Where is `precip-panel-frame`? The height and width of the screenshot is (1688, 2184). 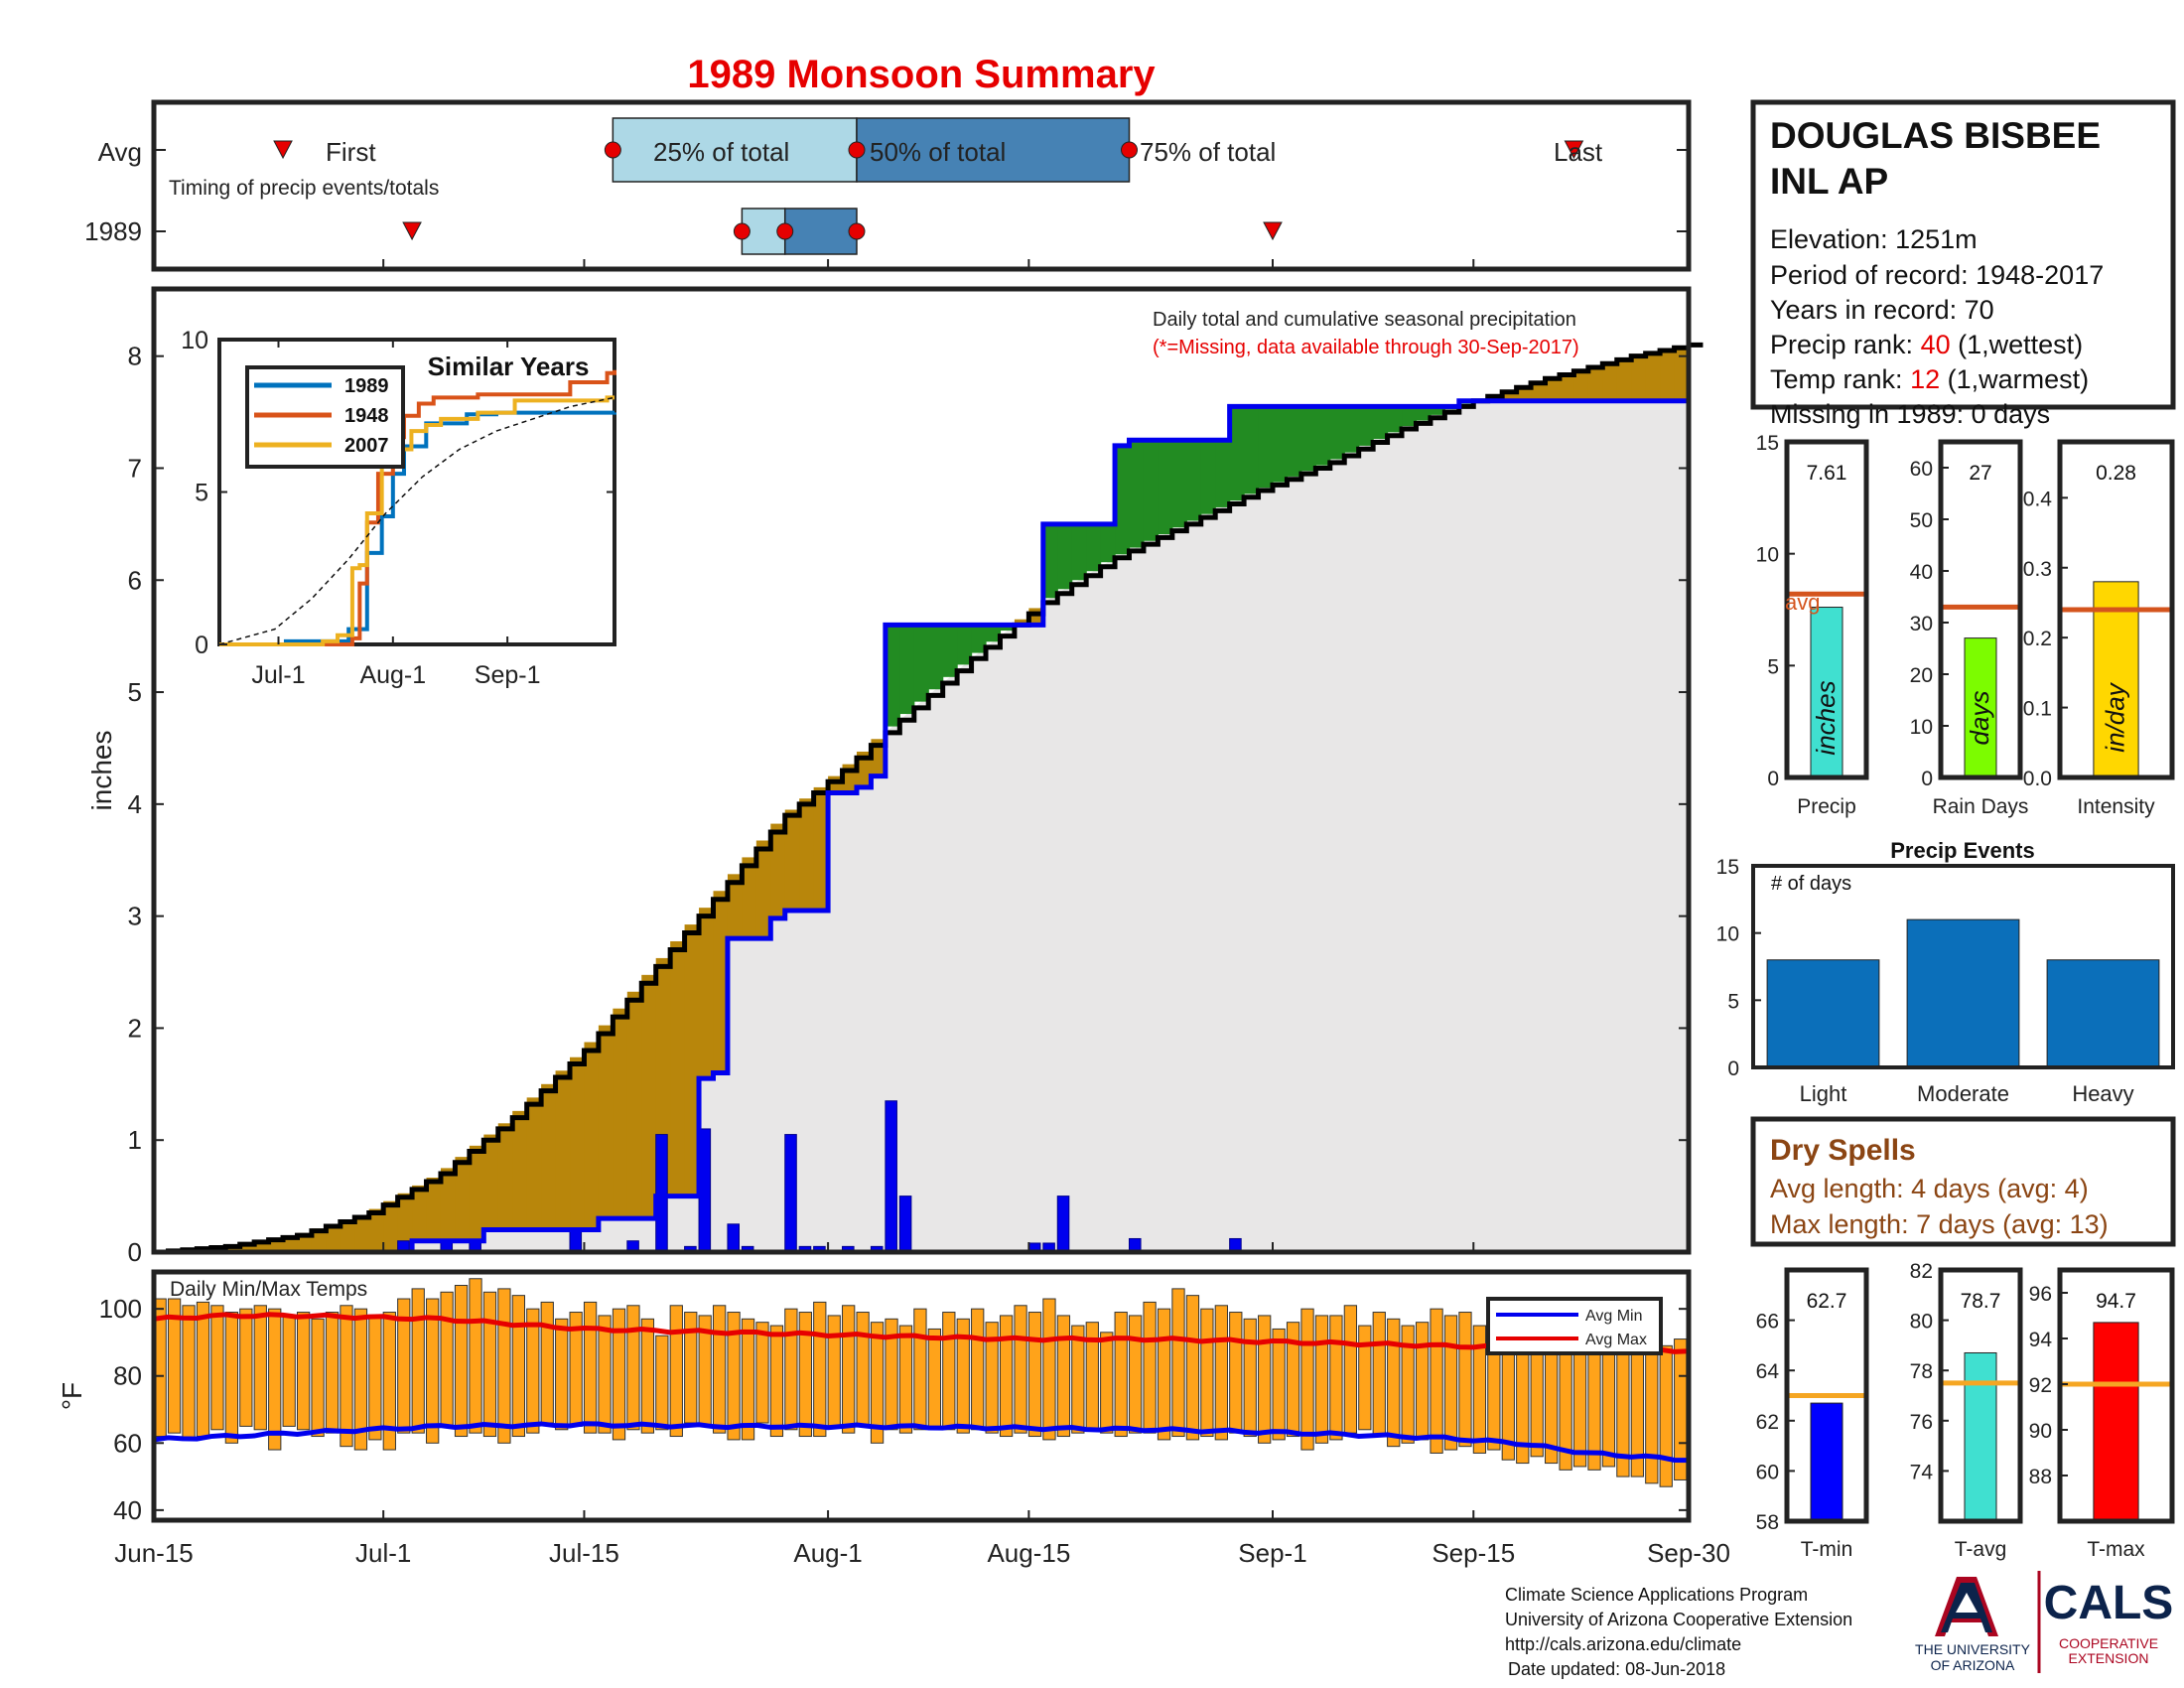
precip-panel-frame is located at coordinates (1826, 609).